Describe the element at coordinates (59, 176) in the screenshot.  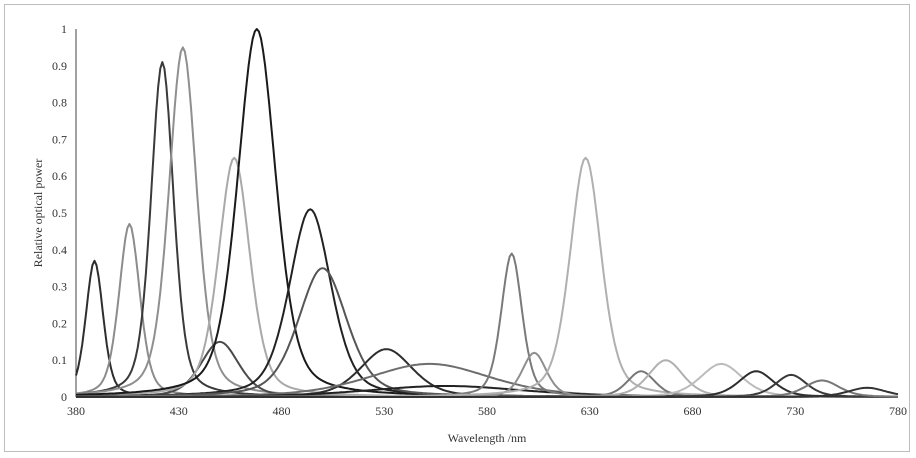
I see `y-tick-label: 0.6` at that location.